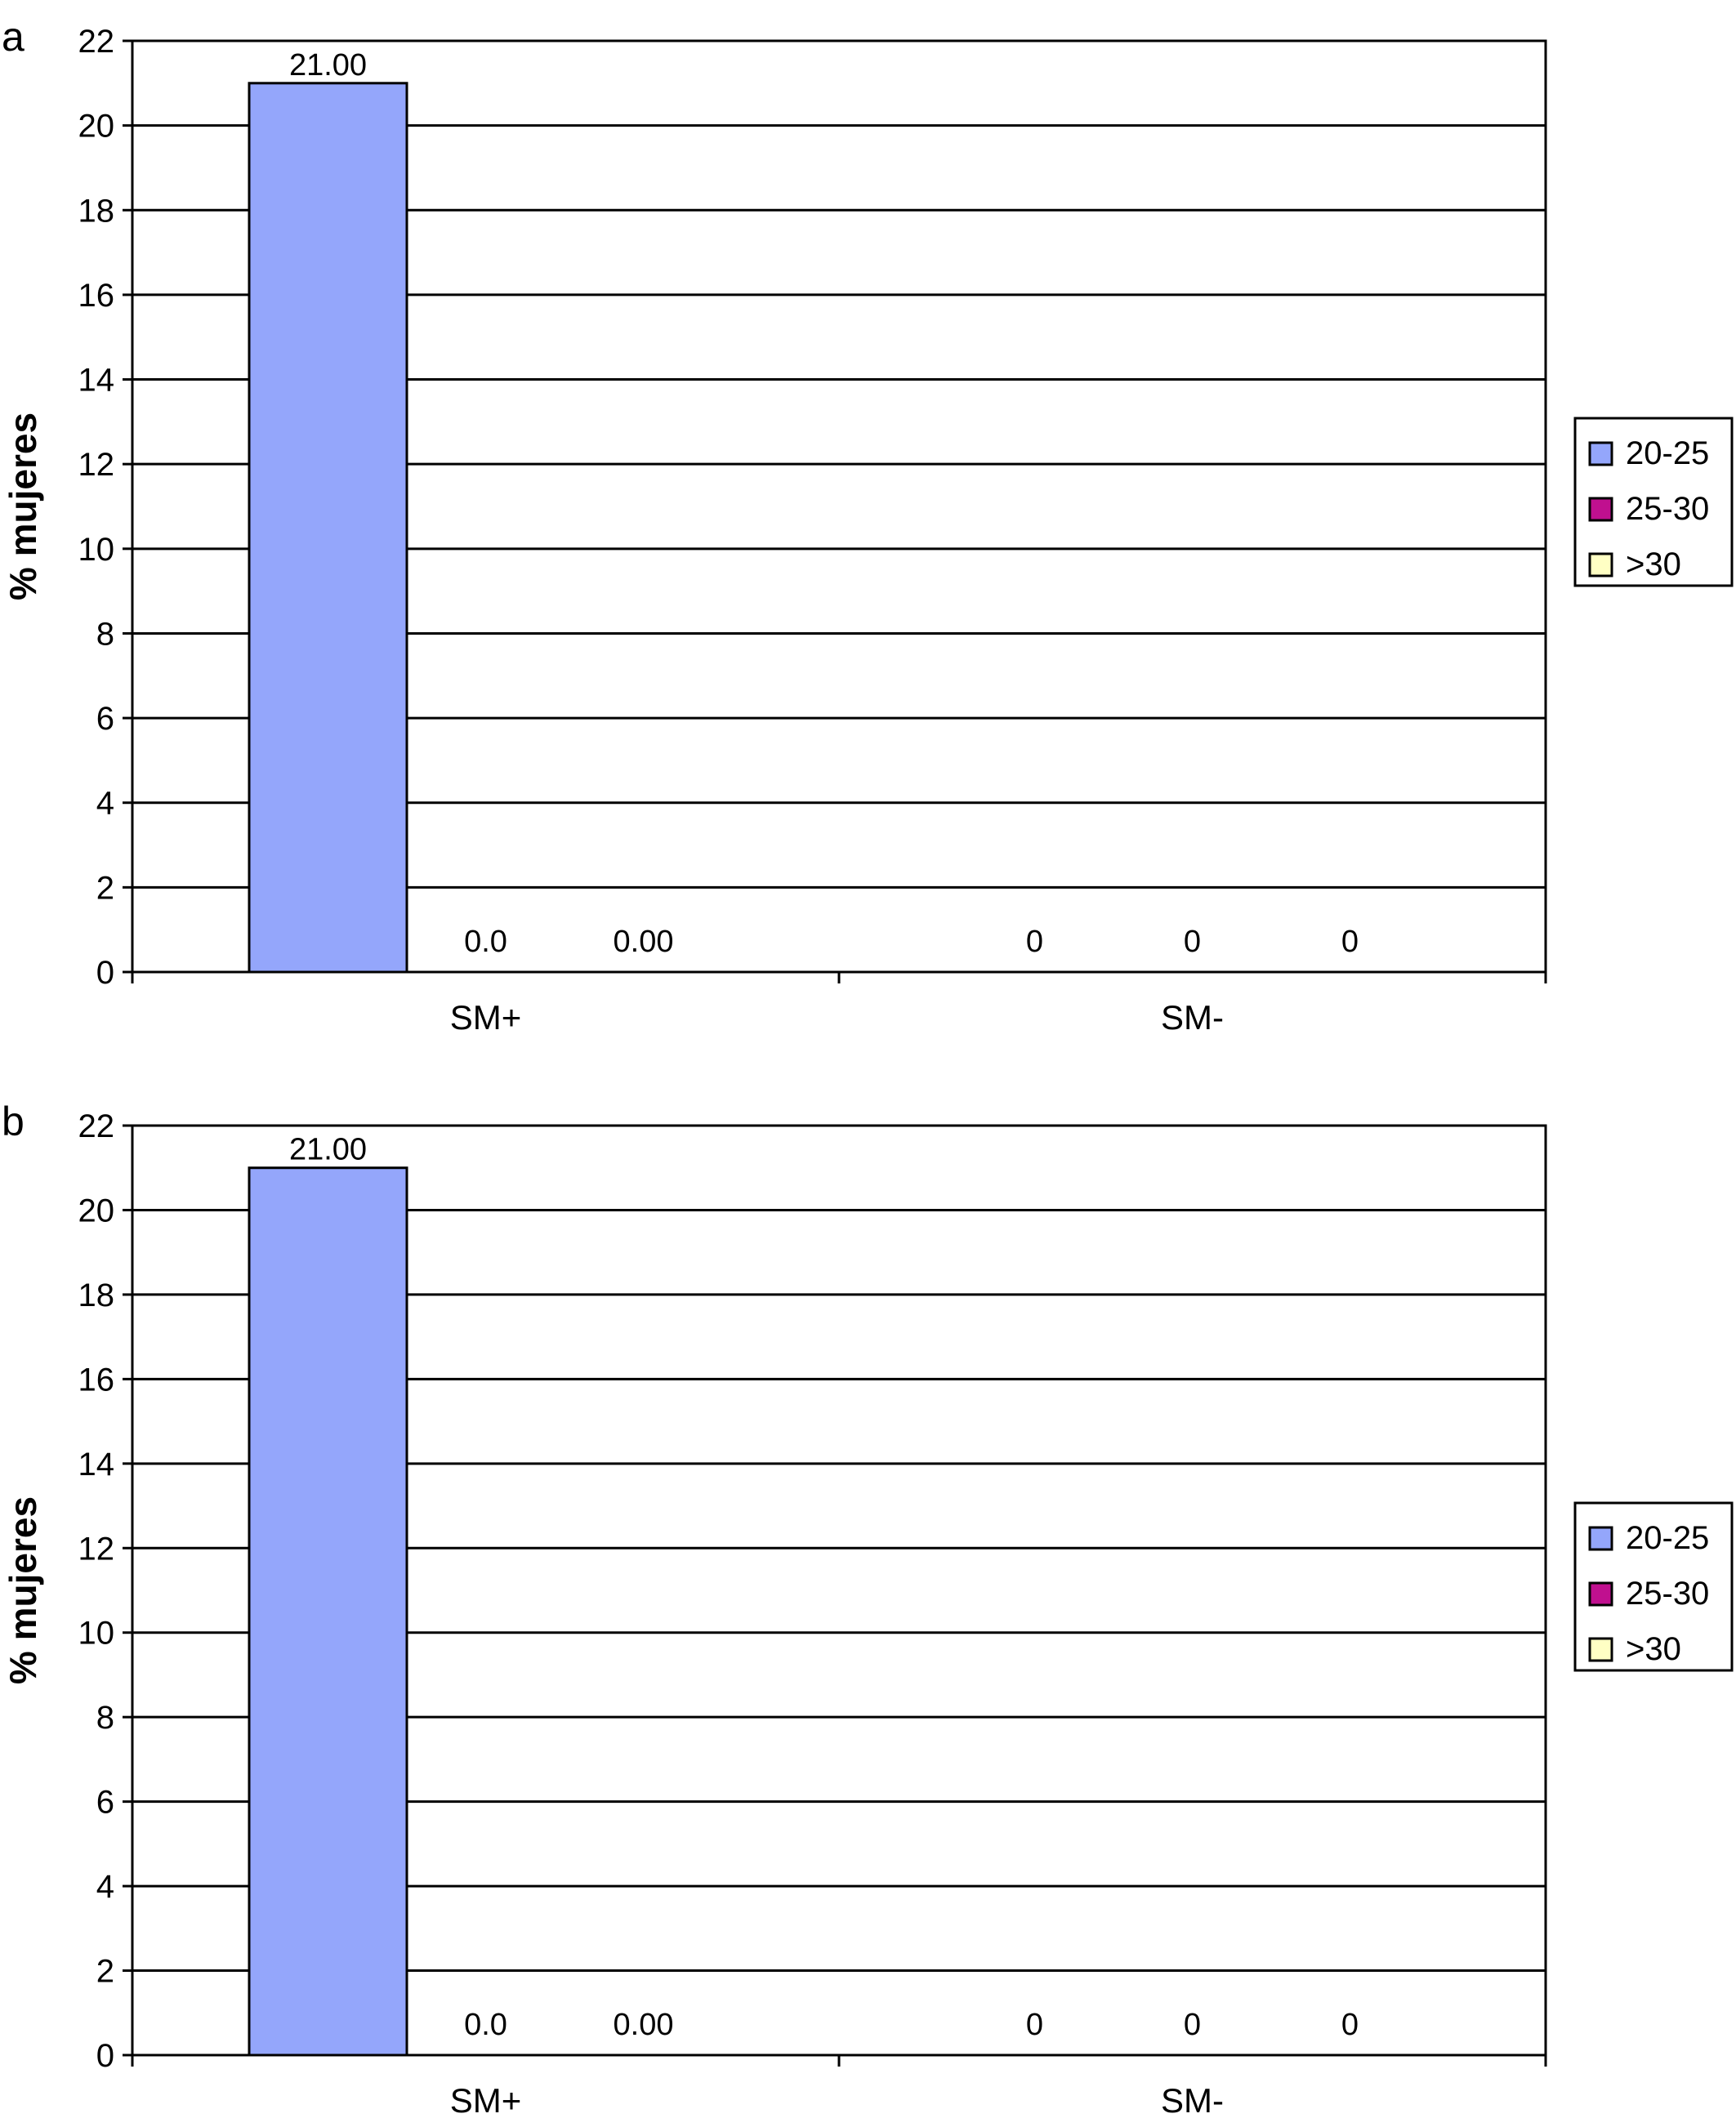 The width and height of the screenshot is (1736, 2127). What do you see at coordinates (14, 1121) in the screenshot?
I see `panel-label: b` at bounding box center [14, 1121].